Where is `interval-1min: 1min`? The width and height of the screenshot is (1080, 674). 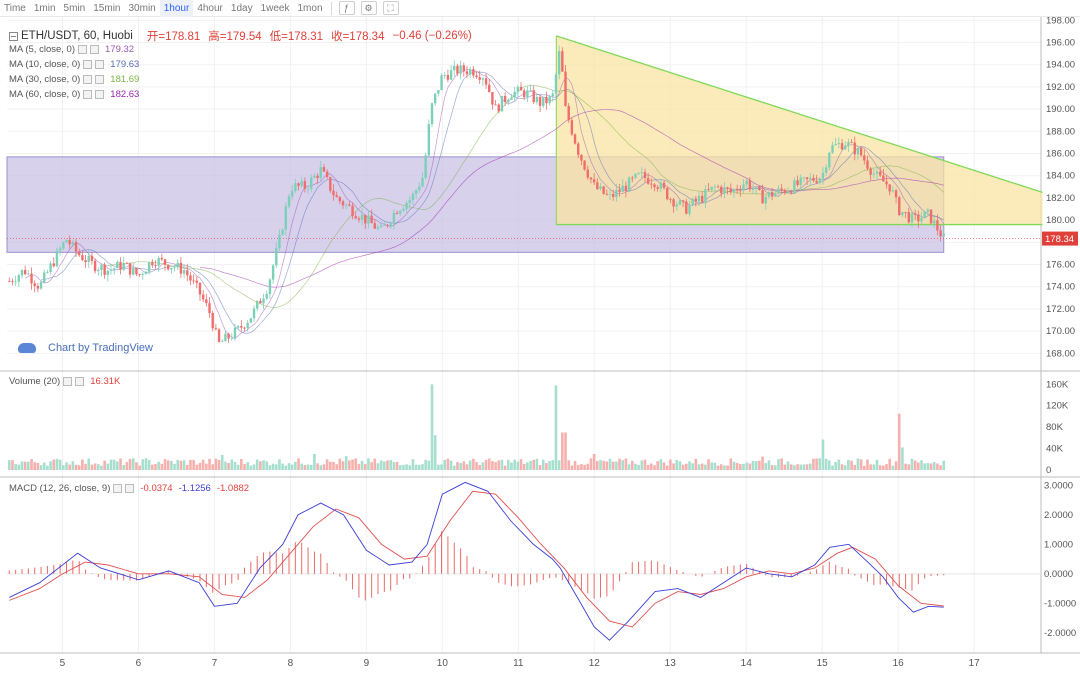 interval-1min: 1min is located at coordinates (44, 8).